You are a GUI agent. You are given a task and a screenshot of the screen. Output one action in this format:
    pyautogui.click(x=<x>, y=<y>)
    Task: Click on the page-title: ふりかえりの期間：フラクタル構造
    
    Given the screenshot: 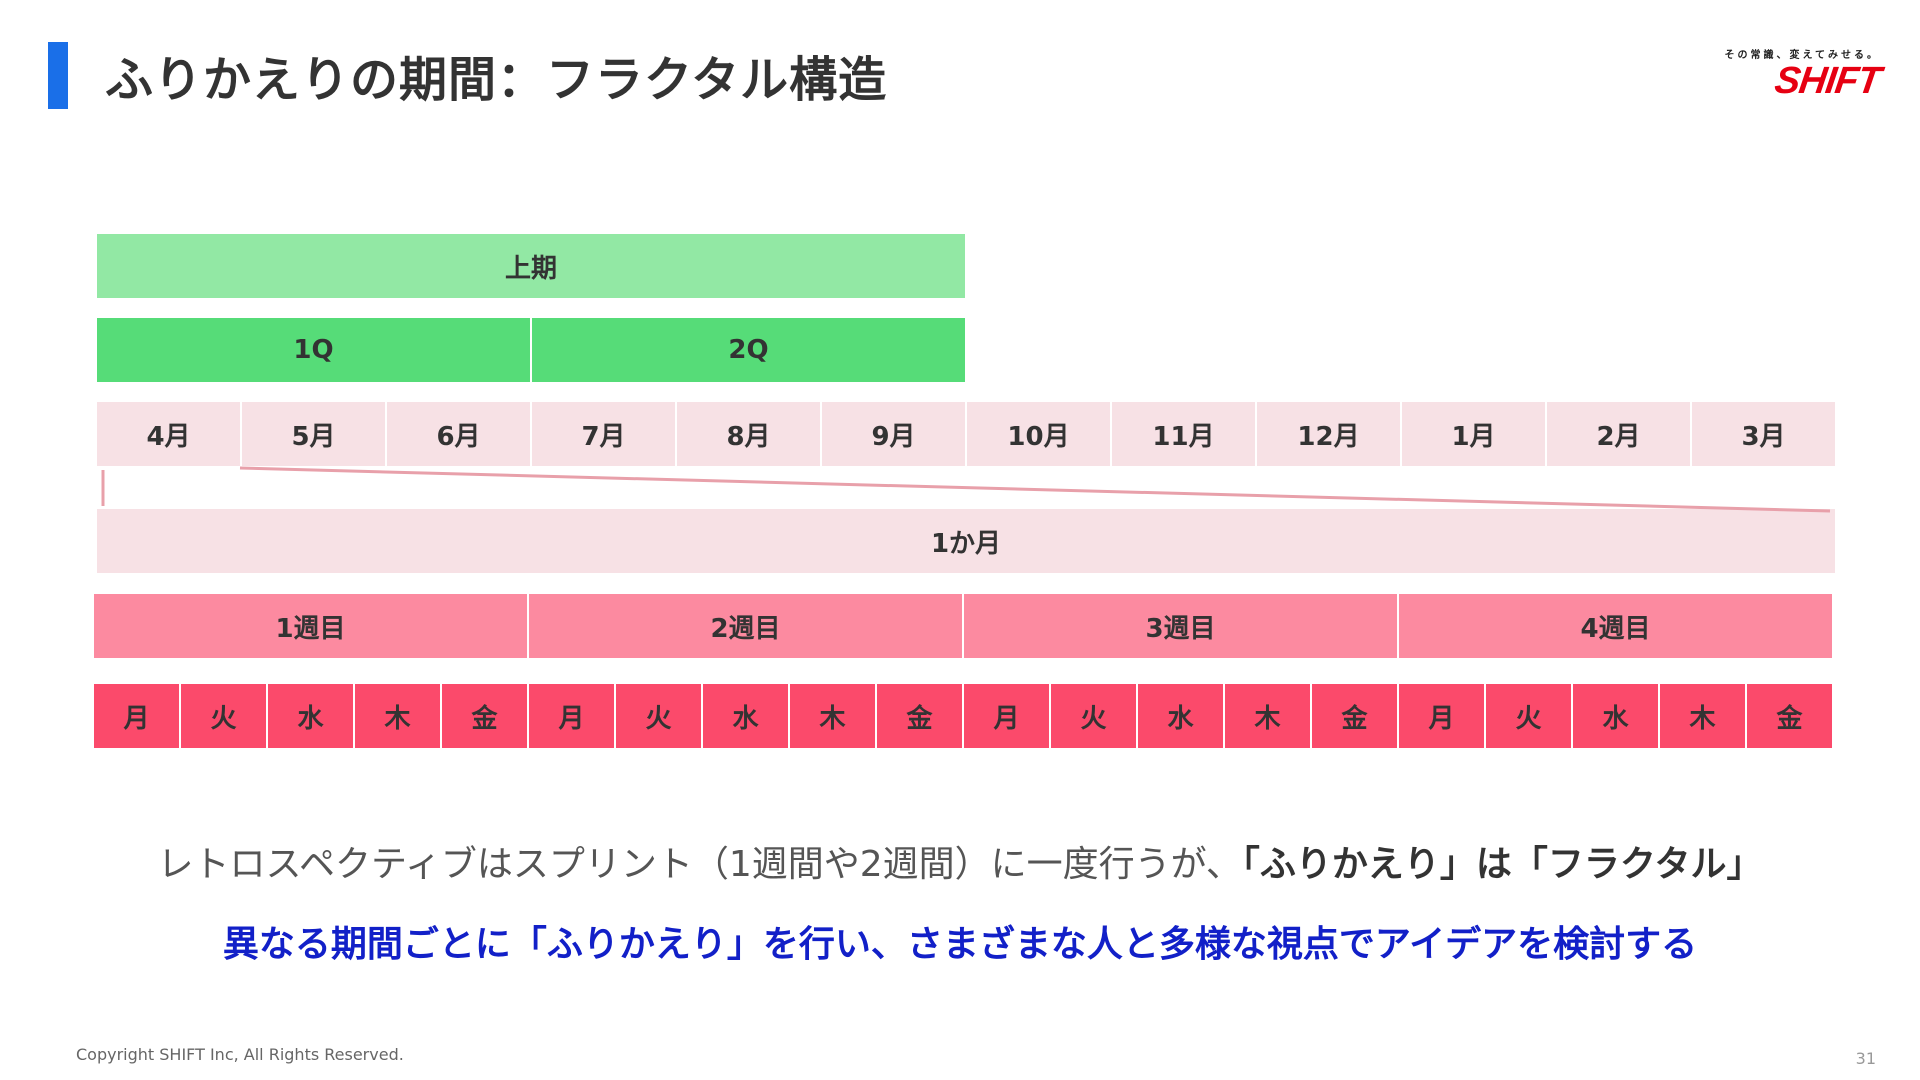 What is the action you would take?
    pyautogui.click(x=496, y=80)
    